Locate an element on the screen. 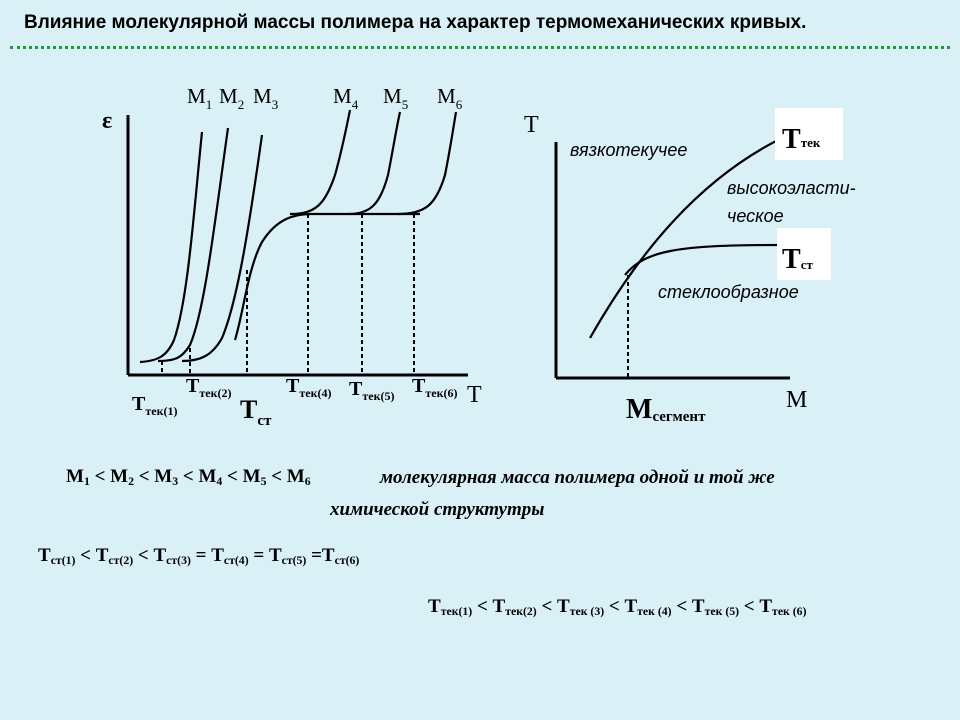 Image resolution: width=960 pixels, height=720 pixels. t-glass-box is located at coordinates (804, 254).